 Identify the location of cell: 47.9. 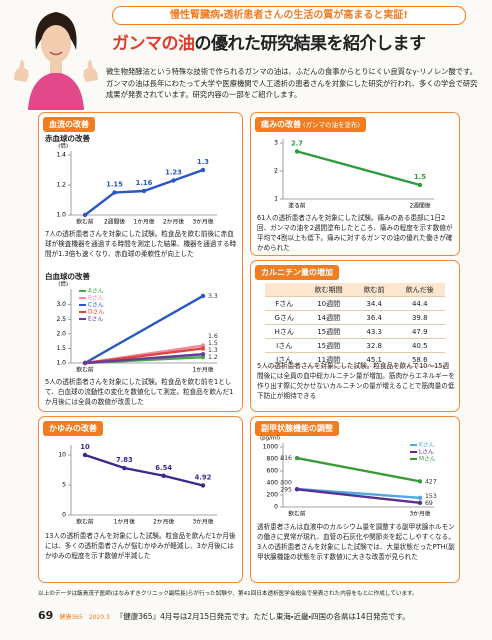
(419, 331).